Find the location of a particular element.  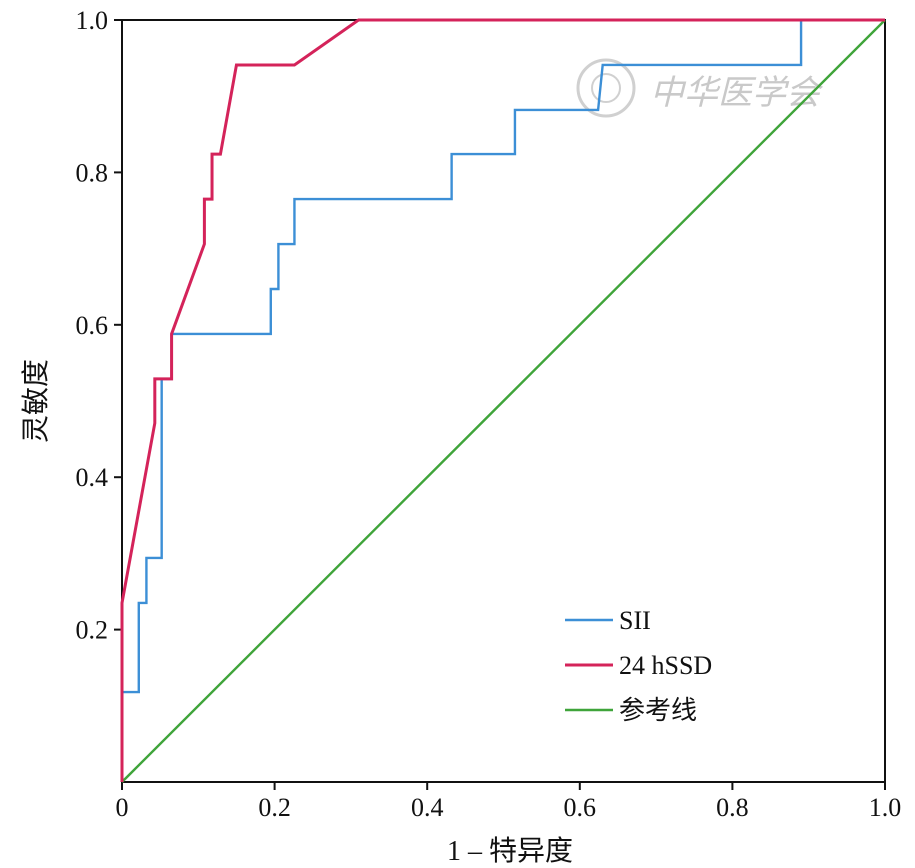

watermark-text: 中华医学会 is located at coordinates (737, 93).